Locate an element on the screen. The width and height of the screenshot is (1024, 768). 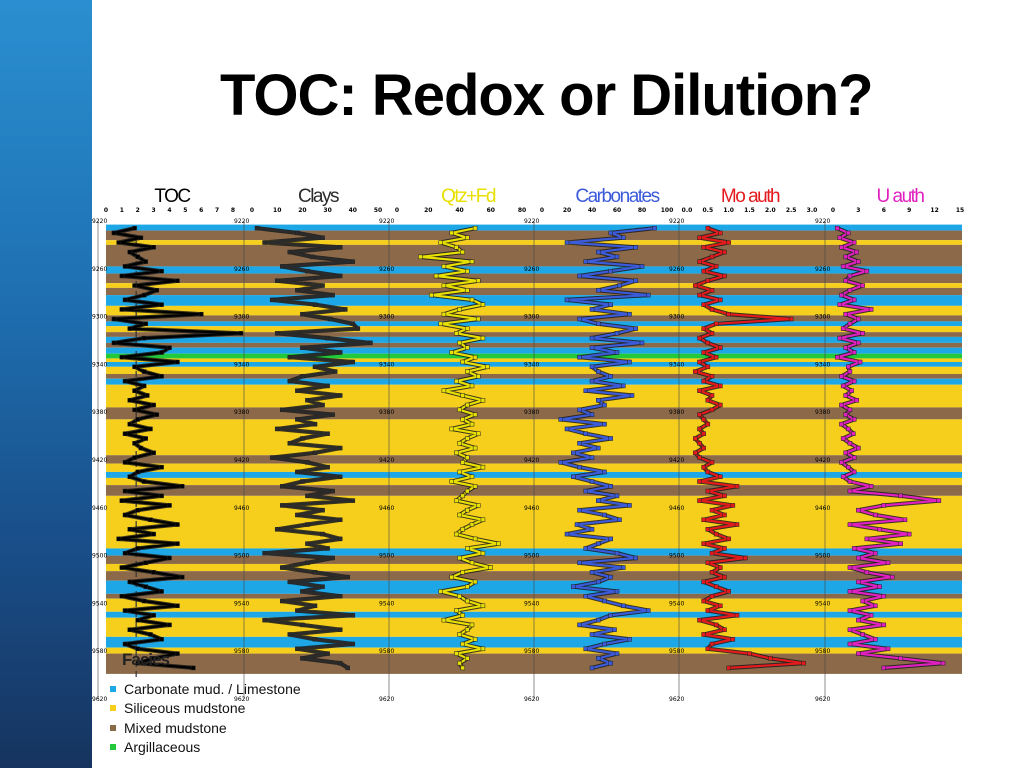
tick-label: 1.5 is located at coordinates (749, 210).